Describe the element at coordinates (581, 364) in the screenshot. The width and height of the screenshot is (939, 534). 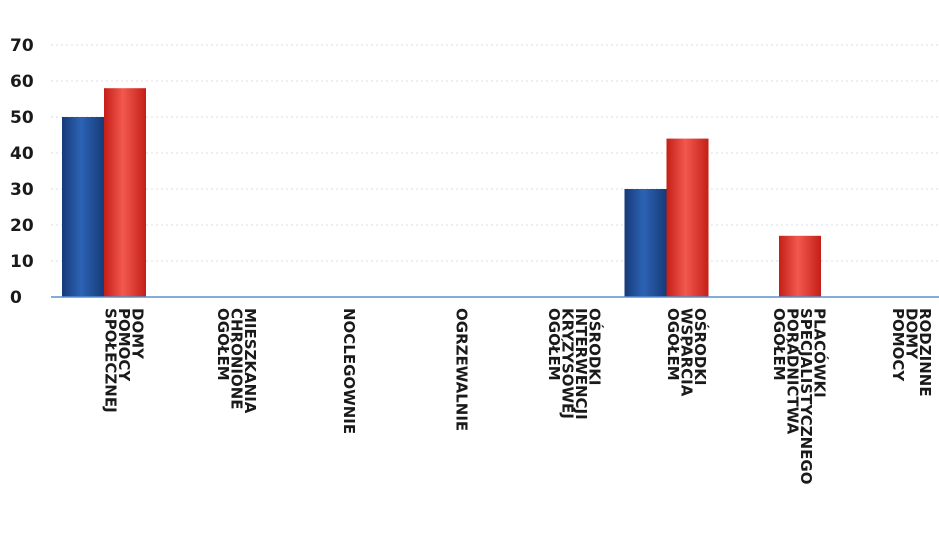
I see `x-tick-label: INTERWENCJI` at that location.